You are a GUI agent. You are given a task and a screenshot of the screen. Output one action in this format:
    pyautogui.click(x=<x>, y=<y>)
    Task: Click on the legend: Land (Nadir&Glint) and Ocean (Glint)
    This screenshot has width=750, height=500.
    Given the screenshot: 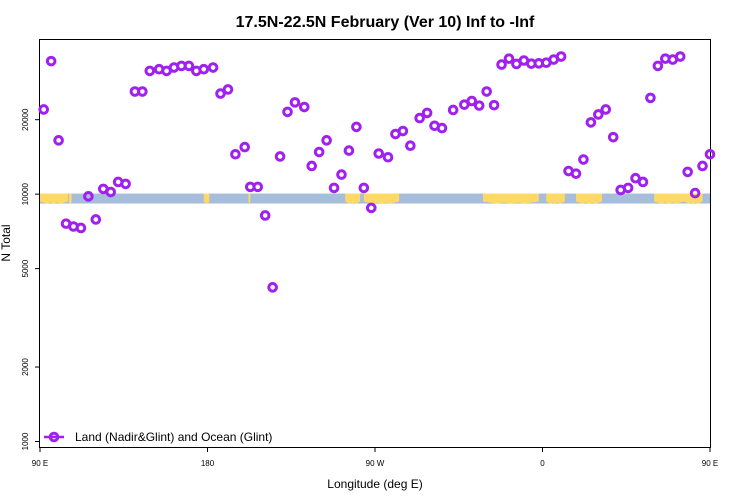 What is the action you would take?
    pyautogui.click(x=158, y=437)
    